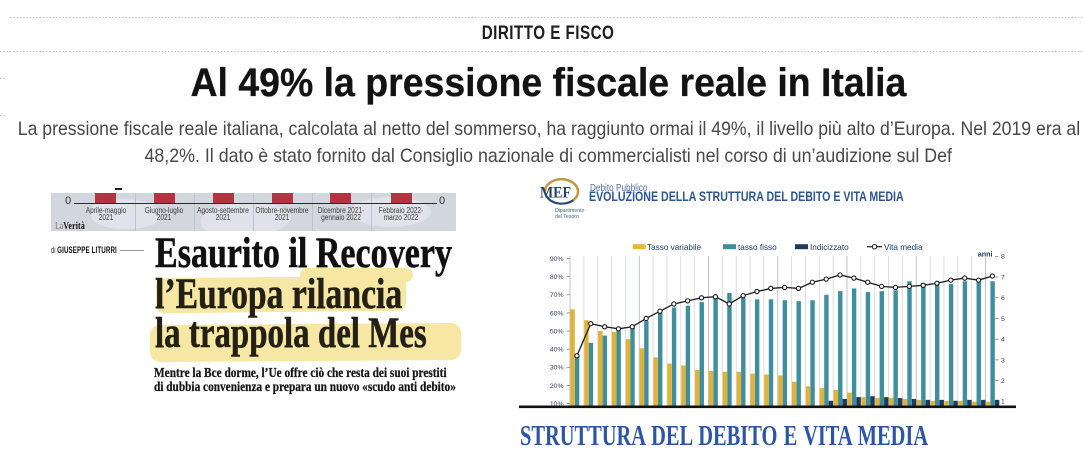 This screenshot has height=463, width=1083. Describe the element at coordinates (557, 386) in the screenshot. I see `svg-text: 20%` at that location.